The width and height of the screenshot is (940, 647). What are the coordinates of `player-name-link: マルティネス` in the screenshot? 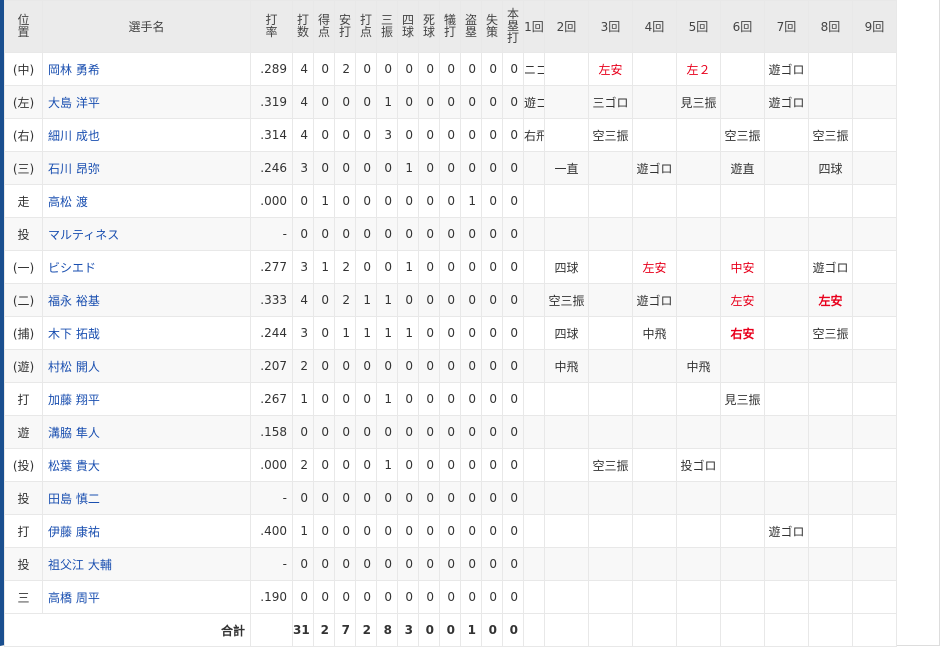 It's located at (147, 234).